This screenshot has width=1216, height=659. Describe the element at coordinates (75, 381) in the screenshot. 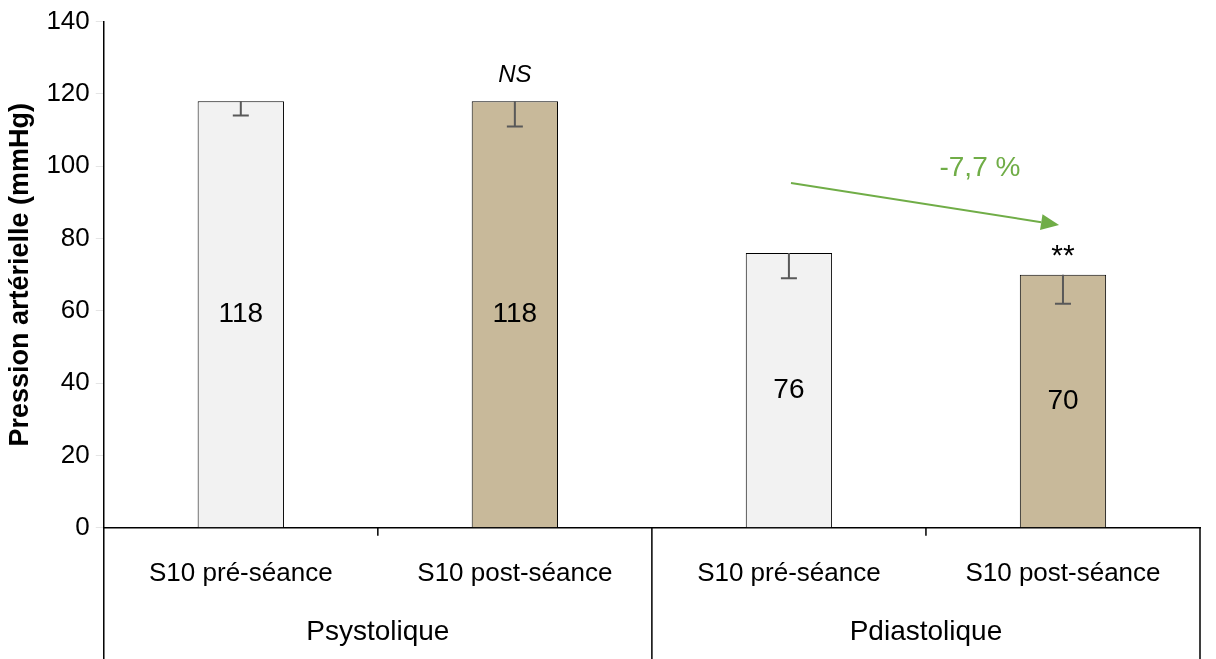

I see `y-tick-label: 40` at that location.